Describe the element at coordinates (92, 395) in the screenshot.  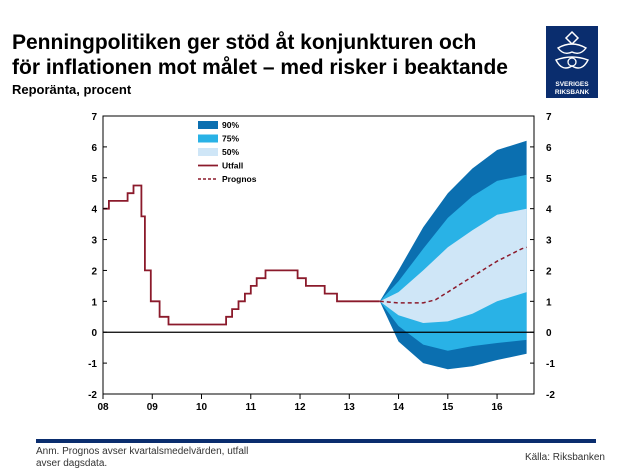
I see `y-tick-label-left: -2` at that location.